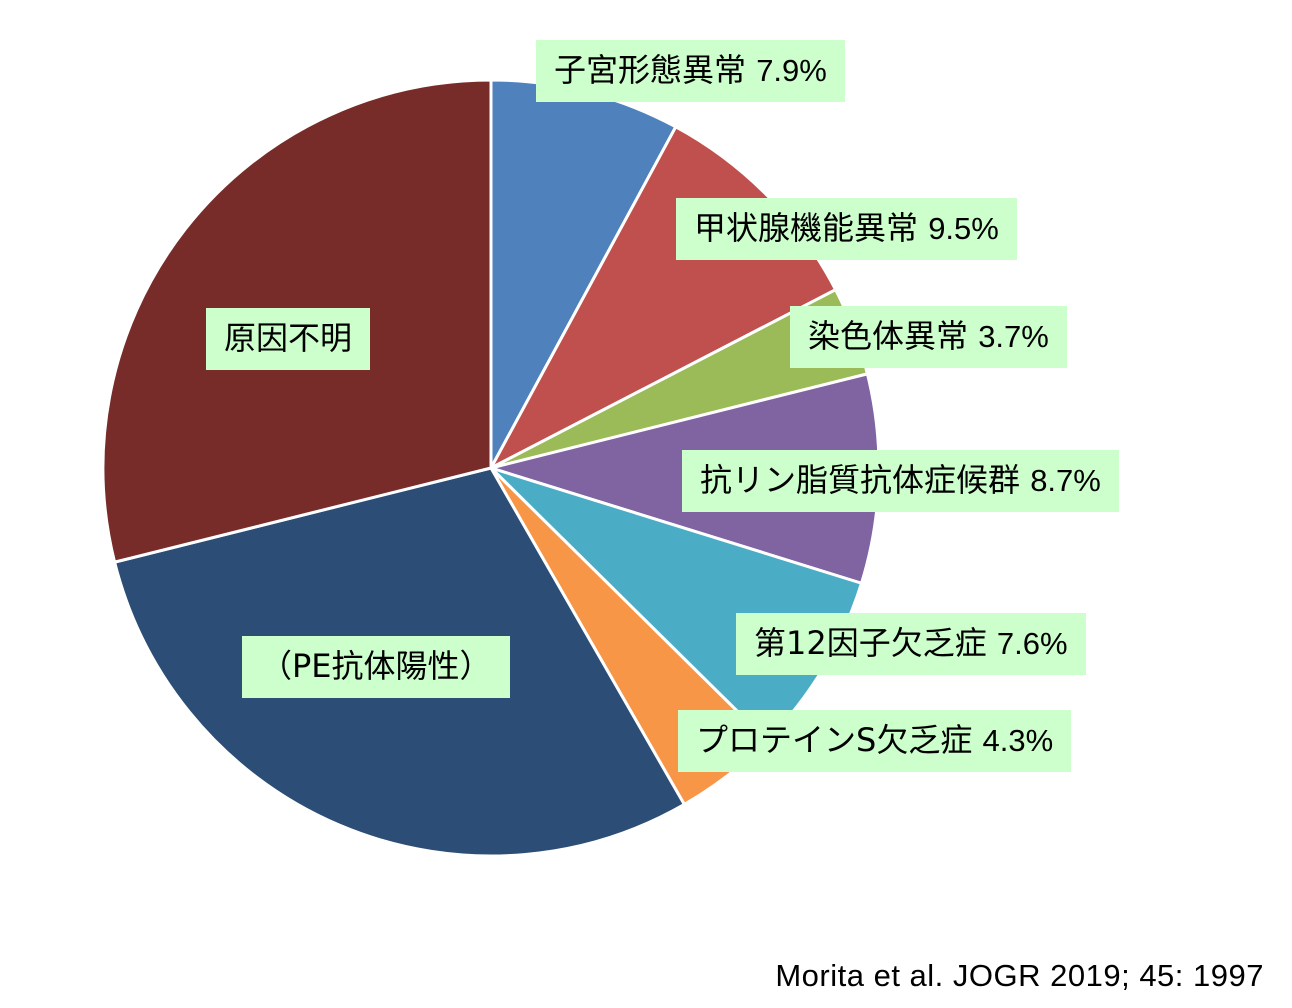  Describe the element at coordinates (870, 643) in the screenshot. I see `slice-label-text: 第12因子欠乏症` at that location.